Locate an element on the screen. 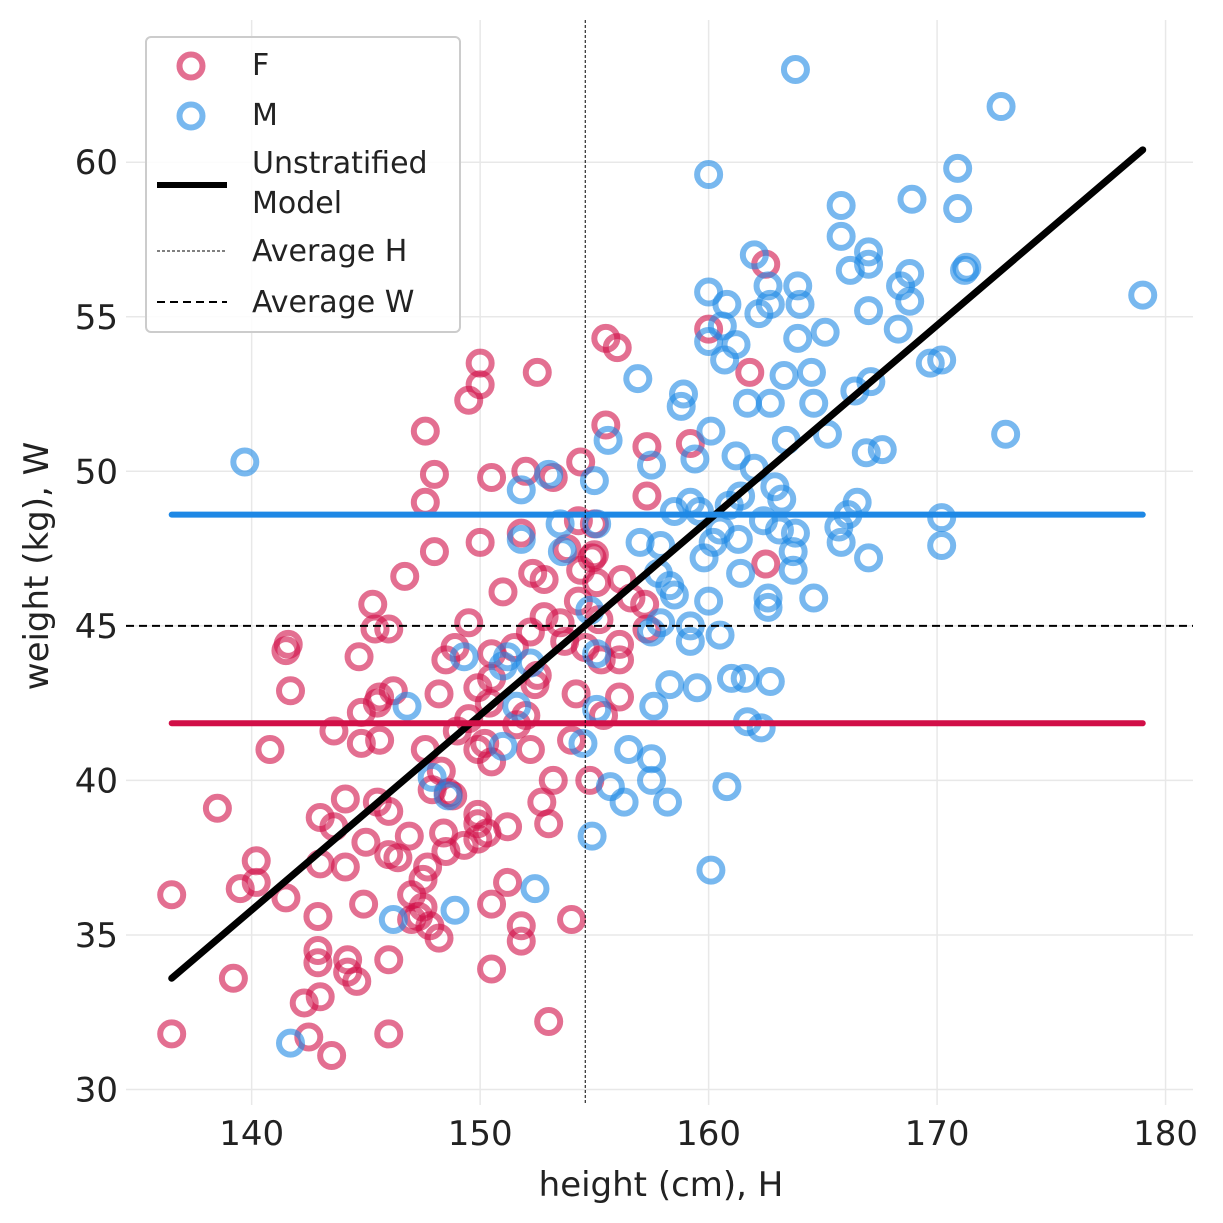 The image size is (1223, 1223). y-axis-label: weight (kg), W is located at coordinates (37, 566).